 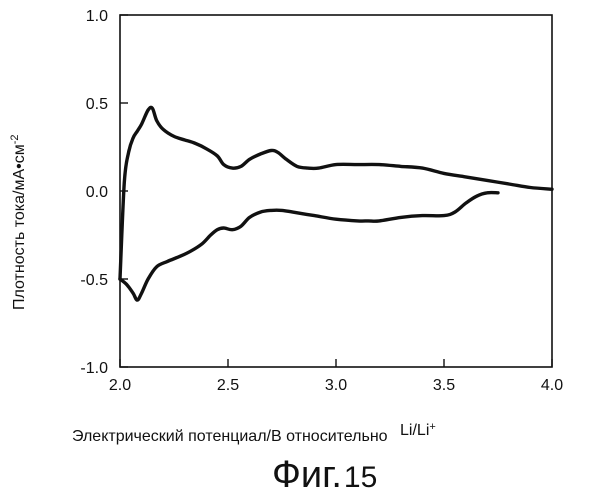 What do you see at coordinates (94, 368) in the screenshot?
I see `y-tick-label: -1.0` at bounding box center [94, 368].